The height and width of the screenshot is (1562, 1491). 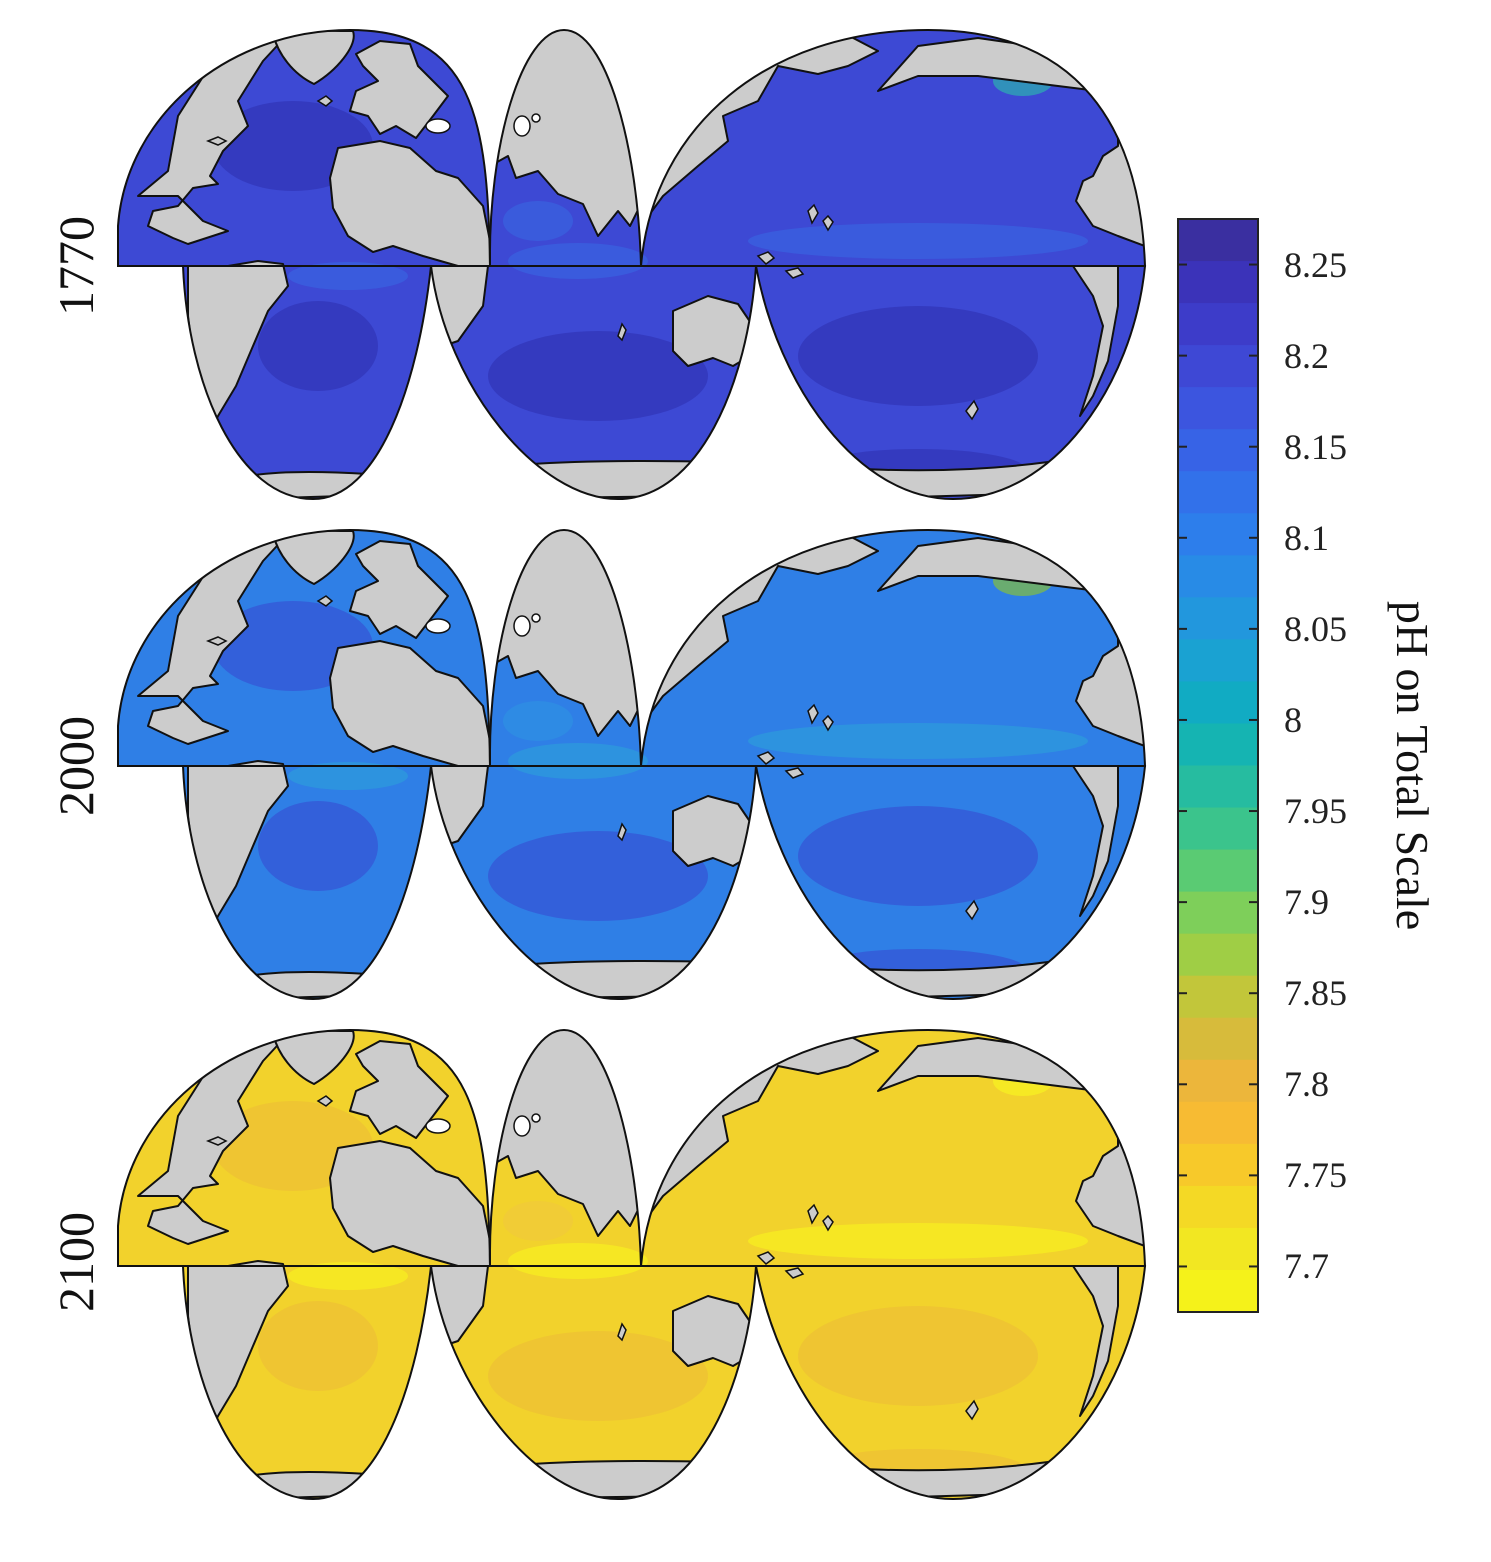 What do you see at coordinates (1315, 628) in the screenshot?
I see `colorbar-tick-label: 8.05` at bounding box center [1315, 628].